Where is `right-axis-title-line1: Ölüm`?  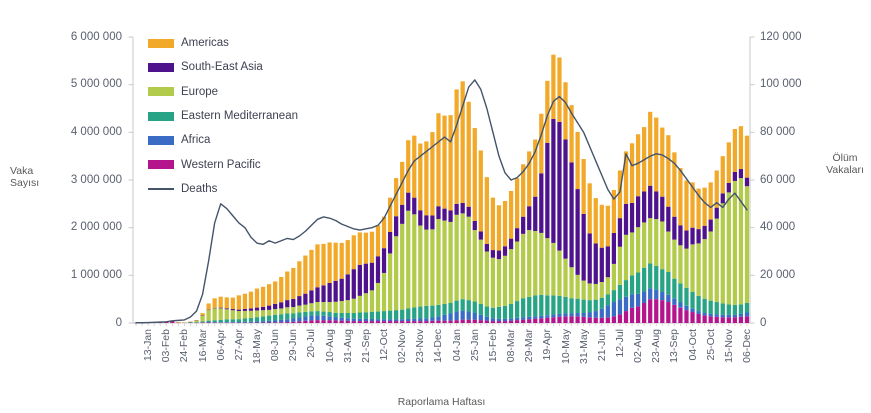
right-axis-title-line1: Ölüm is located at coordinates (845, 158).